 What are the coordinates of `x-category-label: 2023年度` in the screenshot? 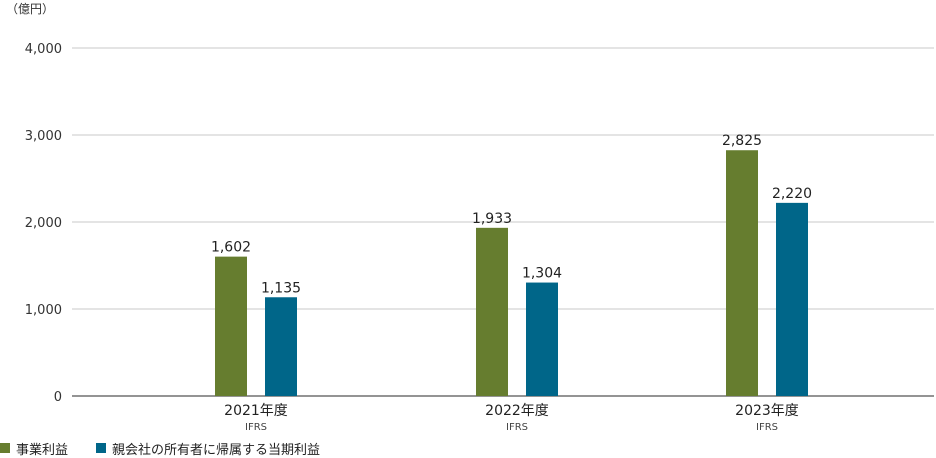 It's located at (767, 411).